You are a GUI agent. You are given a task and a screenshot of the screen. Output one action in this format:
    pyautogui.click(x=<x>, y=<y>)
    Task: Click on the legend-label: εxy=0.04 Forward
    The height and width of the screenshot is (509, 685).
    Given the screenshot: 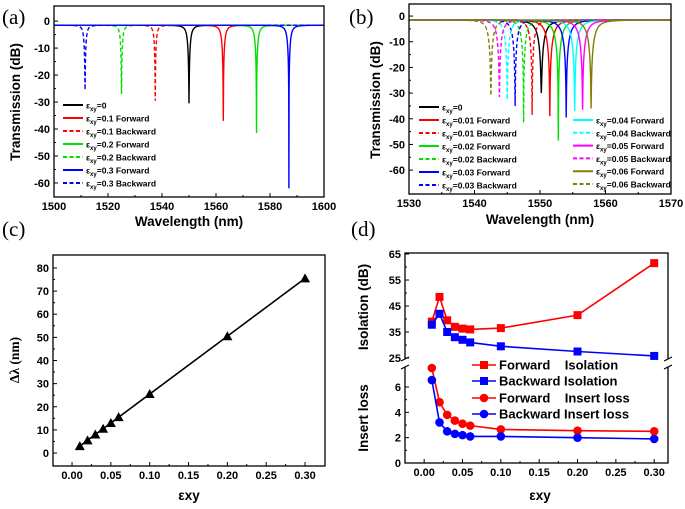 What is the action you would take?
    pyautogui.click(x=630, y=122)
    